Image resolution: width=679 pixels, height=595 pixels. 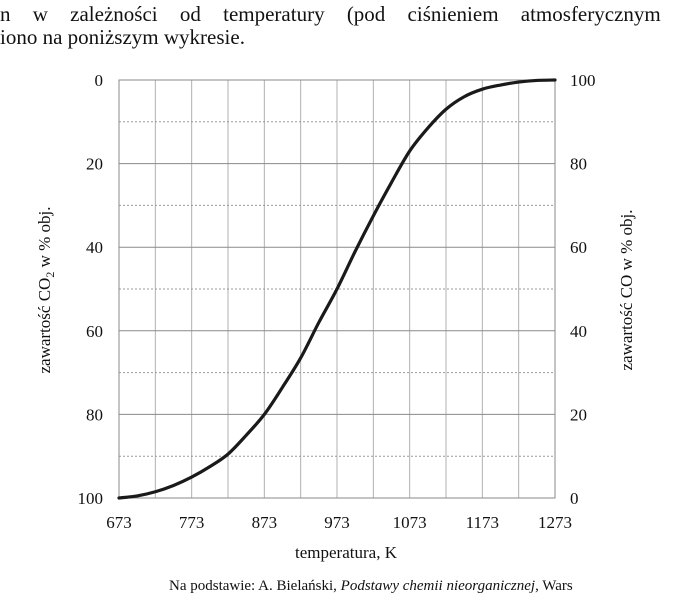 I want to click on left-axis-title: zawartość CO2 w % obj., so click(x=46, y=290).